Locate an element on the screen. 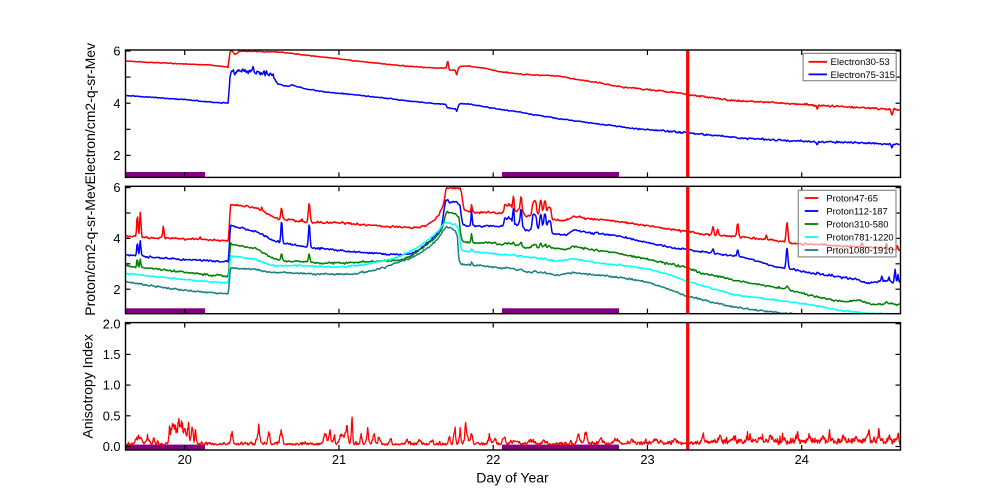 The width and height of the screenshot is (1000, 500). svg-text: 23 is located at coordinates (647, 459).